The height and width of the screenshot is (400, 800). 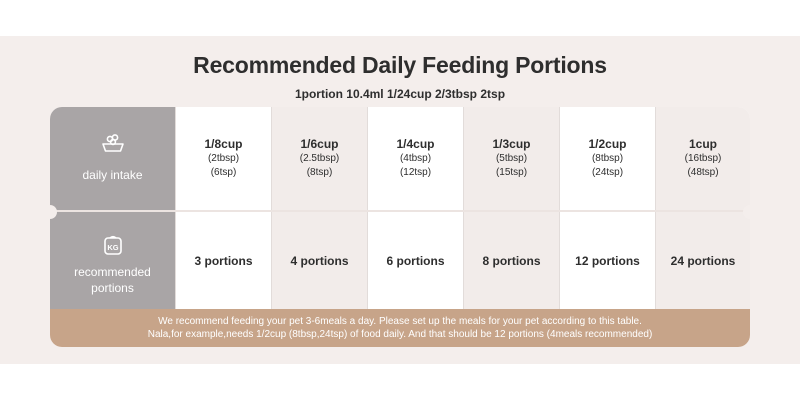 What do you see at coordinates (511, 260) in the screenshot?
I see `portions-cell-4: 8 portions` at bounding box center [511, 260].